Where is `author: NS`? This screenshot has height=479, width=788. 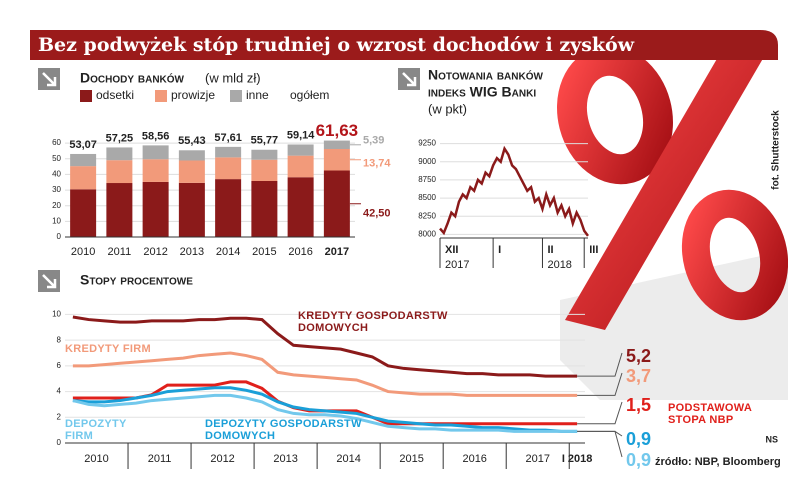
author: NS is located at coordinates (771, 439).